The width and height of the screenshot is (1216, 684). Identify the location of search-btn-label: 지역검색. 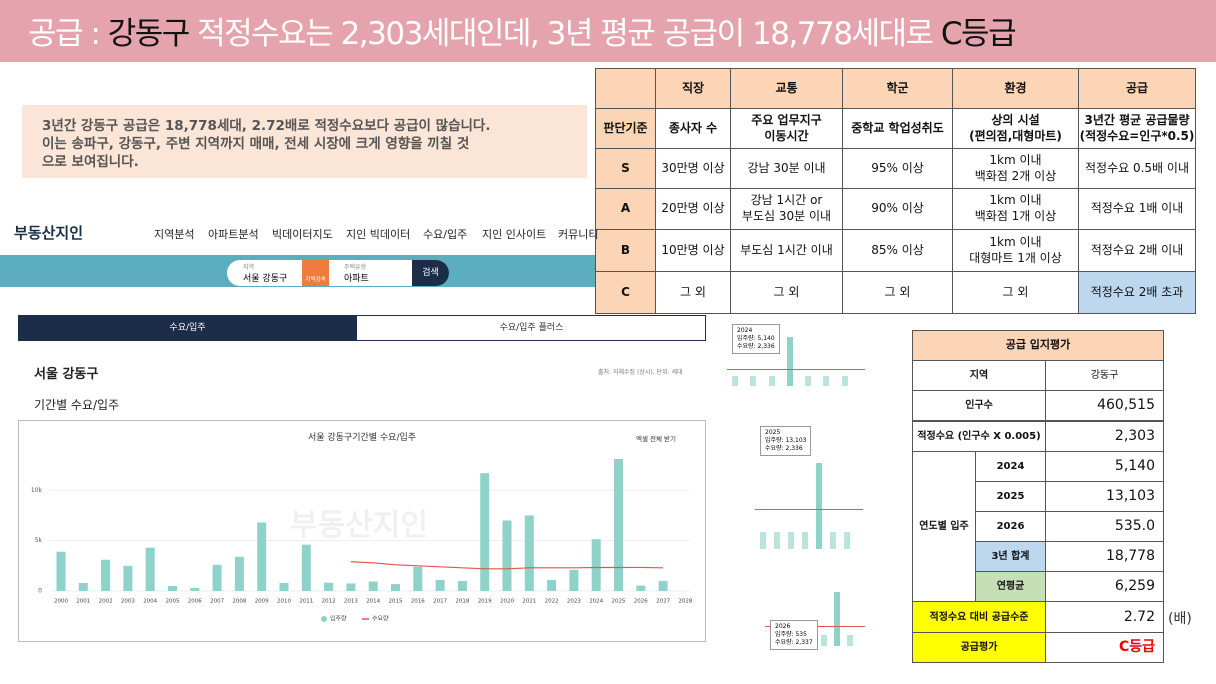
(315, 280).